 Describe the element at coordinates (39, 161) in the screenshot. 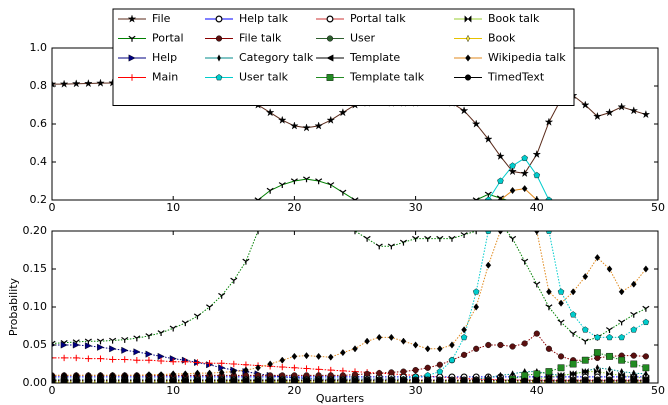

I see `y-tick-label: 0.4` at that location.